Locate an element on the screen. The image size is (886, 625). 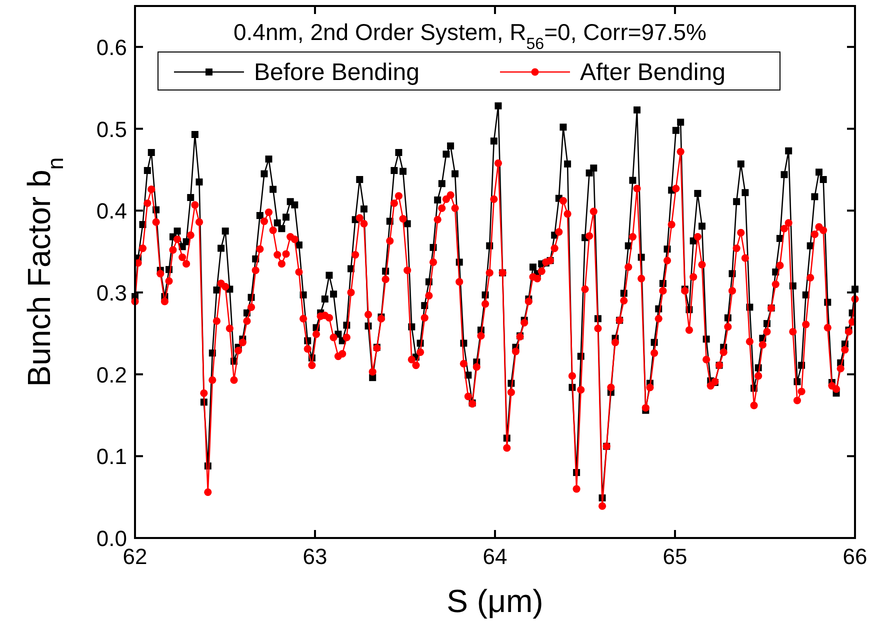
x-tick-label: 65 is located at coordinates (675, 556).